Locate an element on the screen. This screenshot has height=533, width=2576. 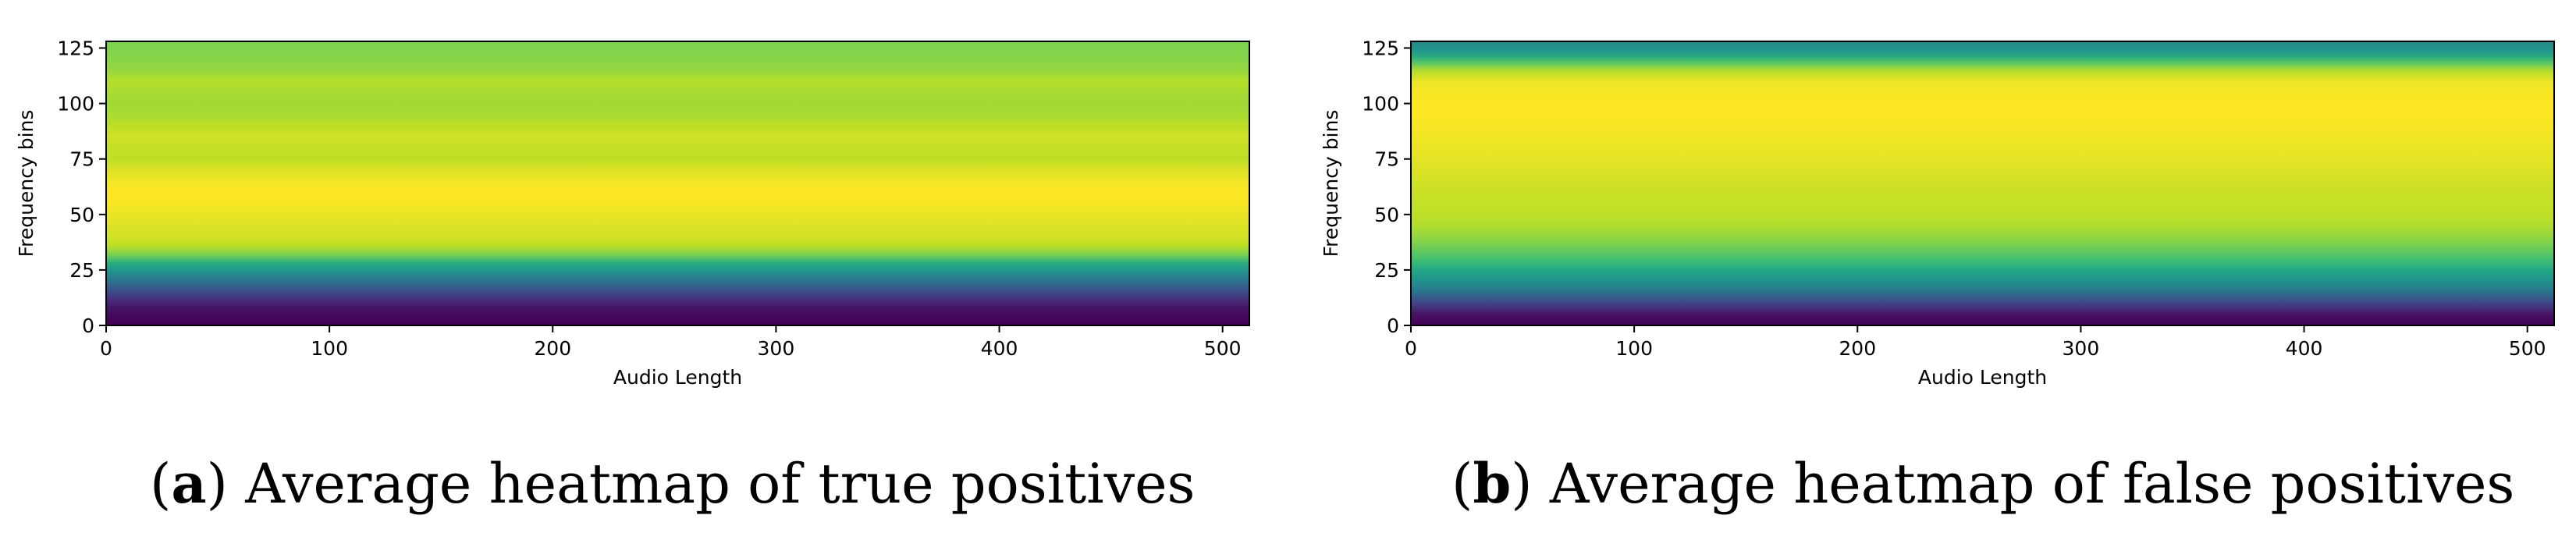
caption-a-label: a is located at coordinates (189, 483).